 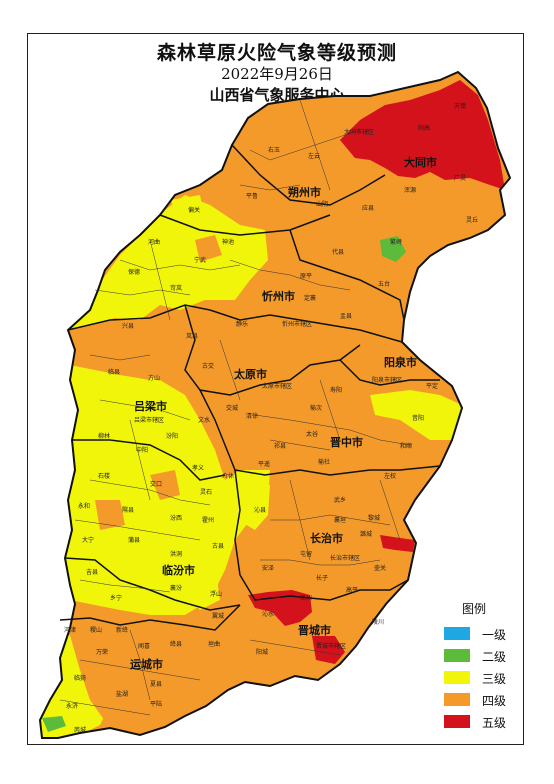 What do you see at coordinates (80, 678) in the screenshot?
I see `county-label: 临猗` at bounding box center [80, 678].